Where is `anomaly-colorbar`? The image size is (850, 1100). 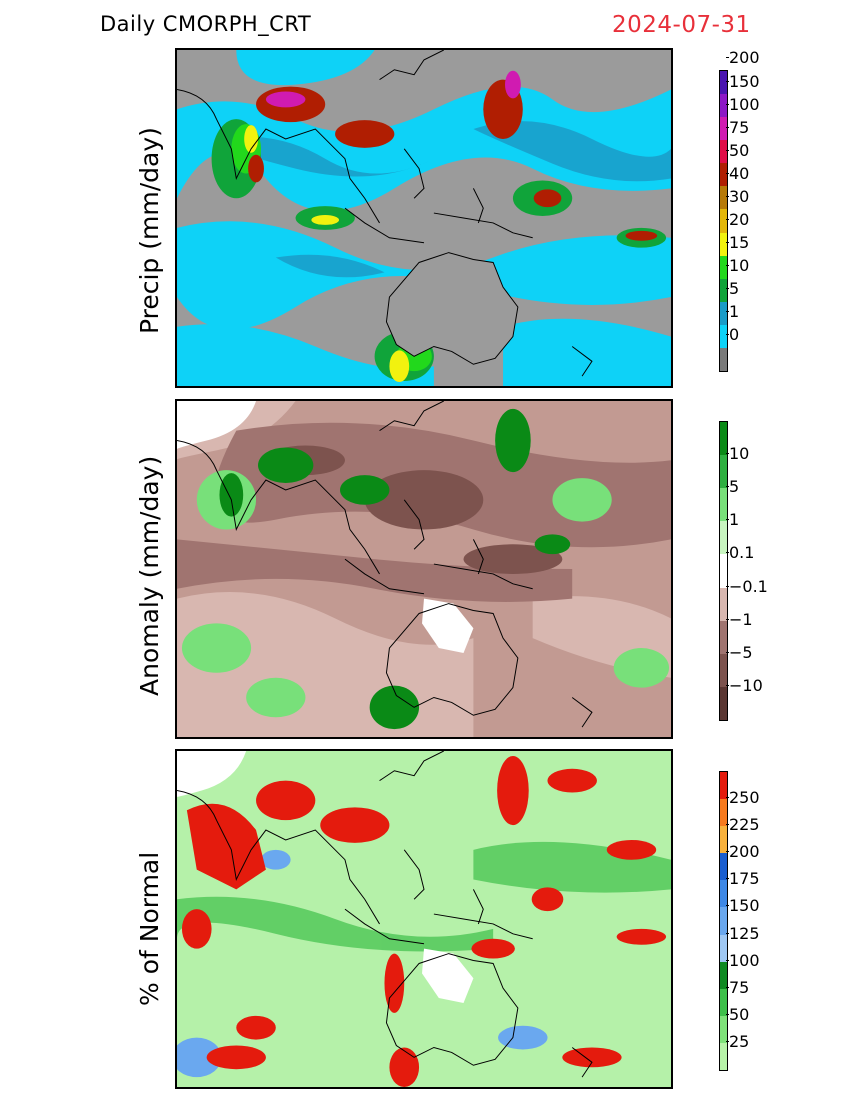
anomaly-colorbar is located at coordinates (723, 571).